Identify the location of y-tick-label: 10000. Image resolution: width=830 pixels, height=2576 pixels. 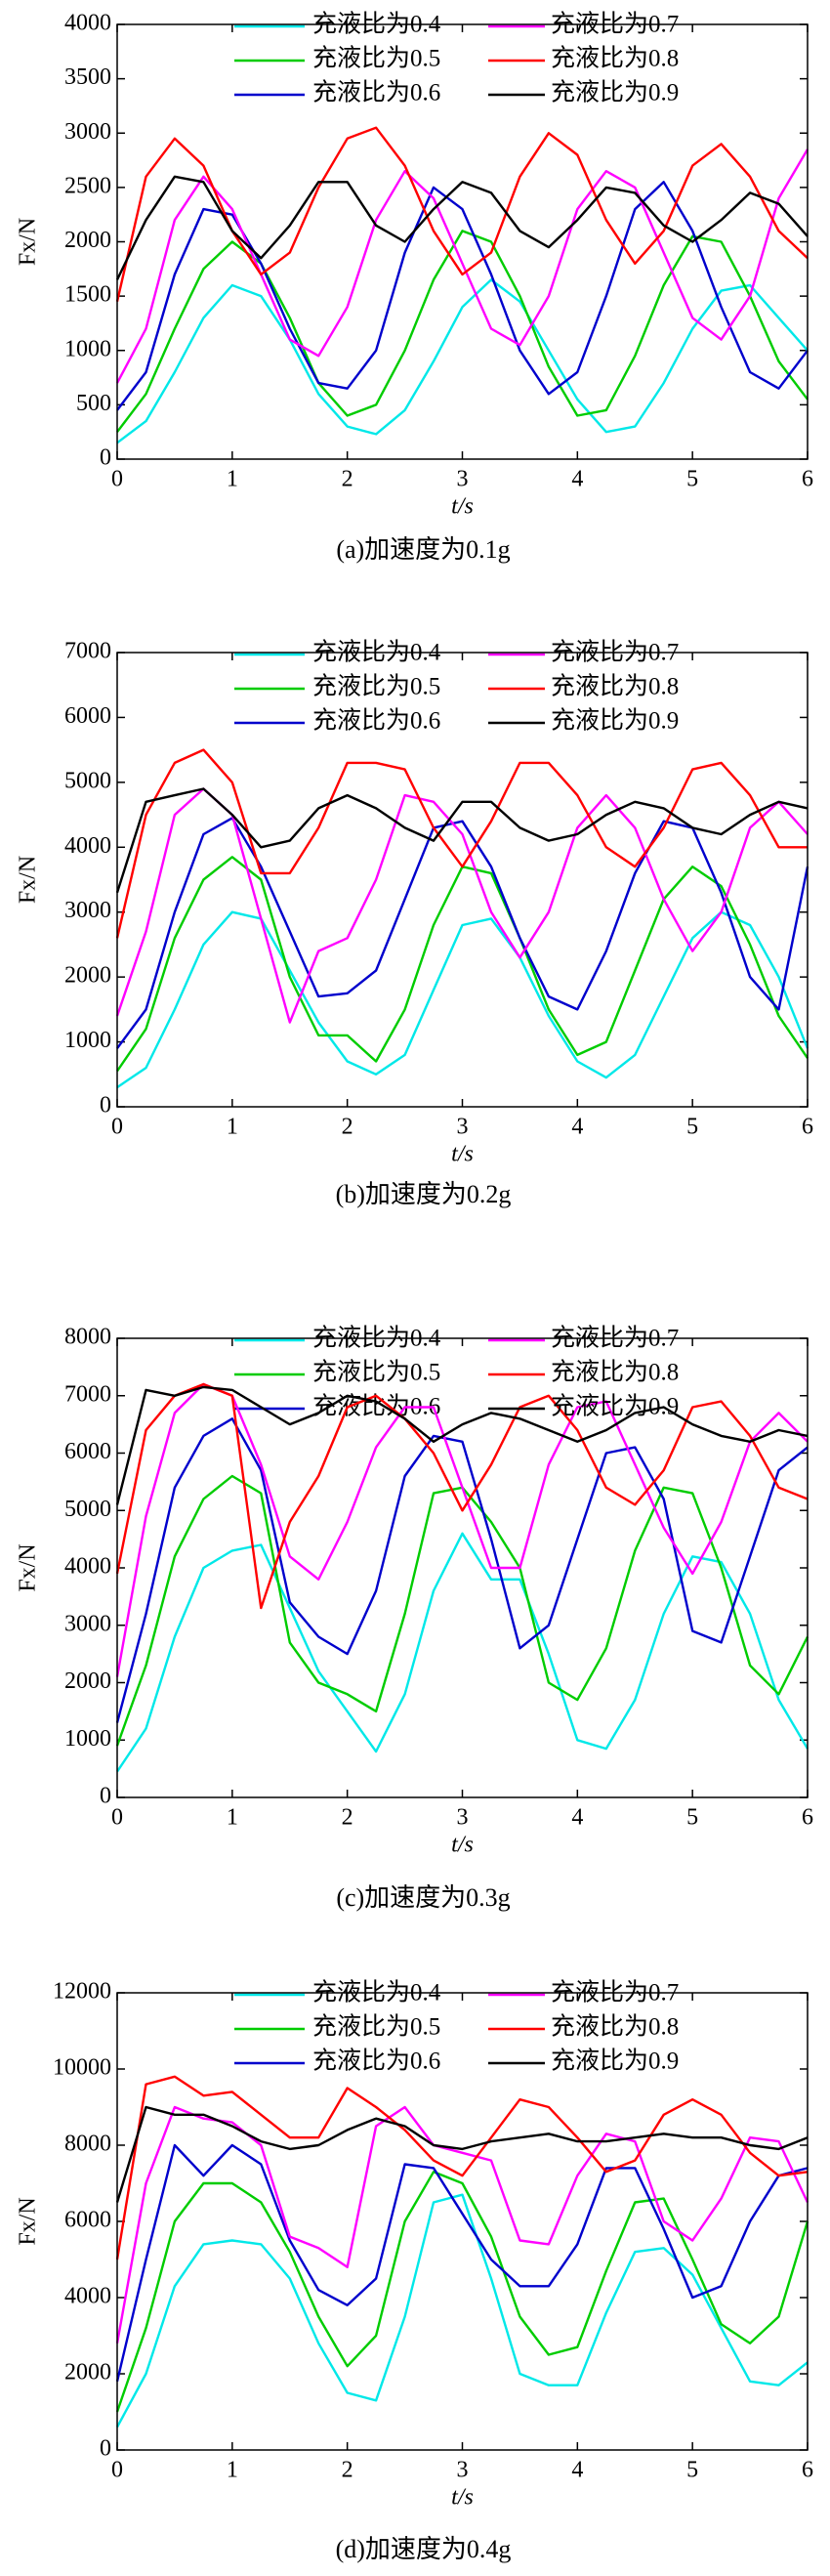
(82, 2068).